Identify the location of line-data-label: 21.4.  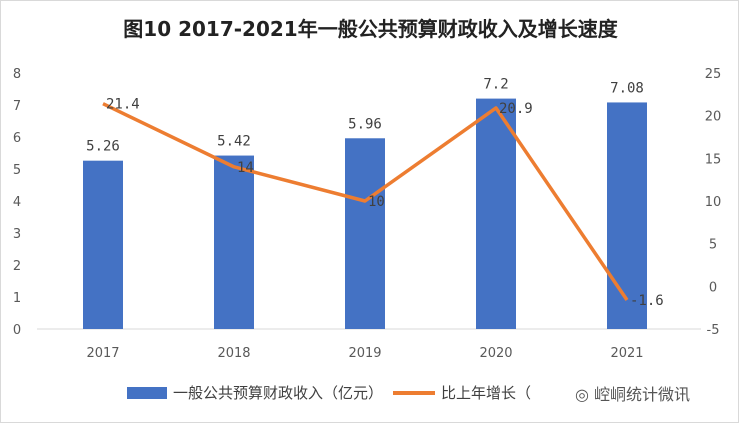
(123, 105).